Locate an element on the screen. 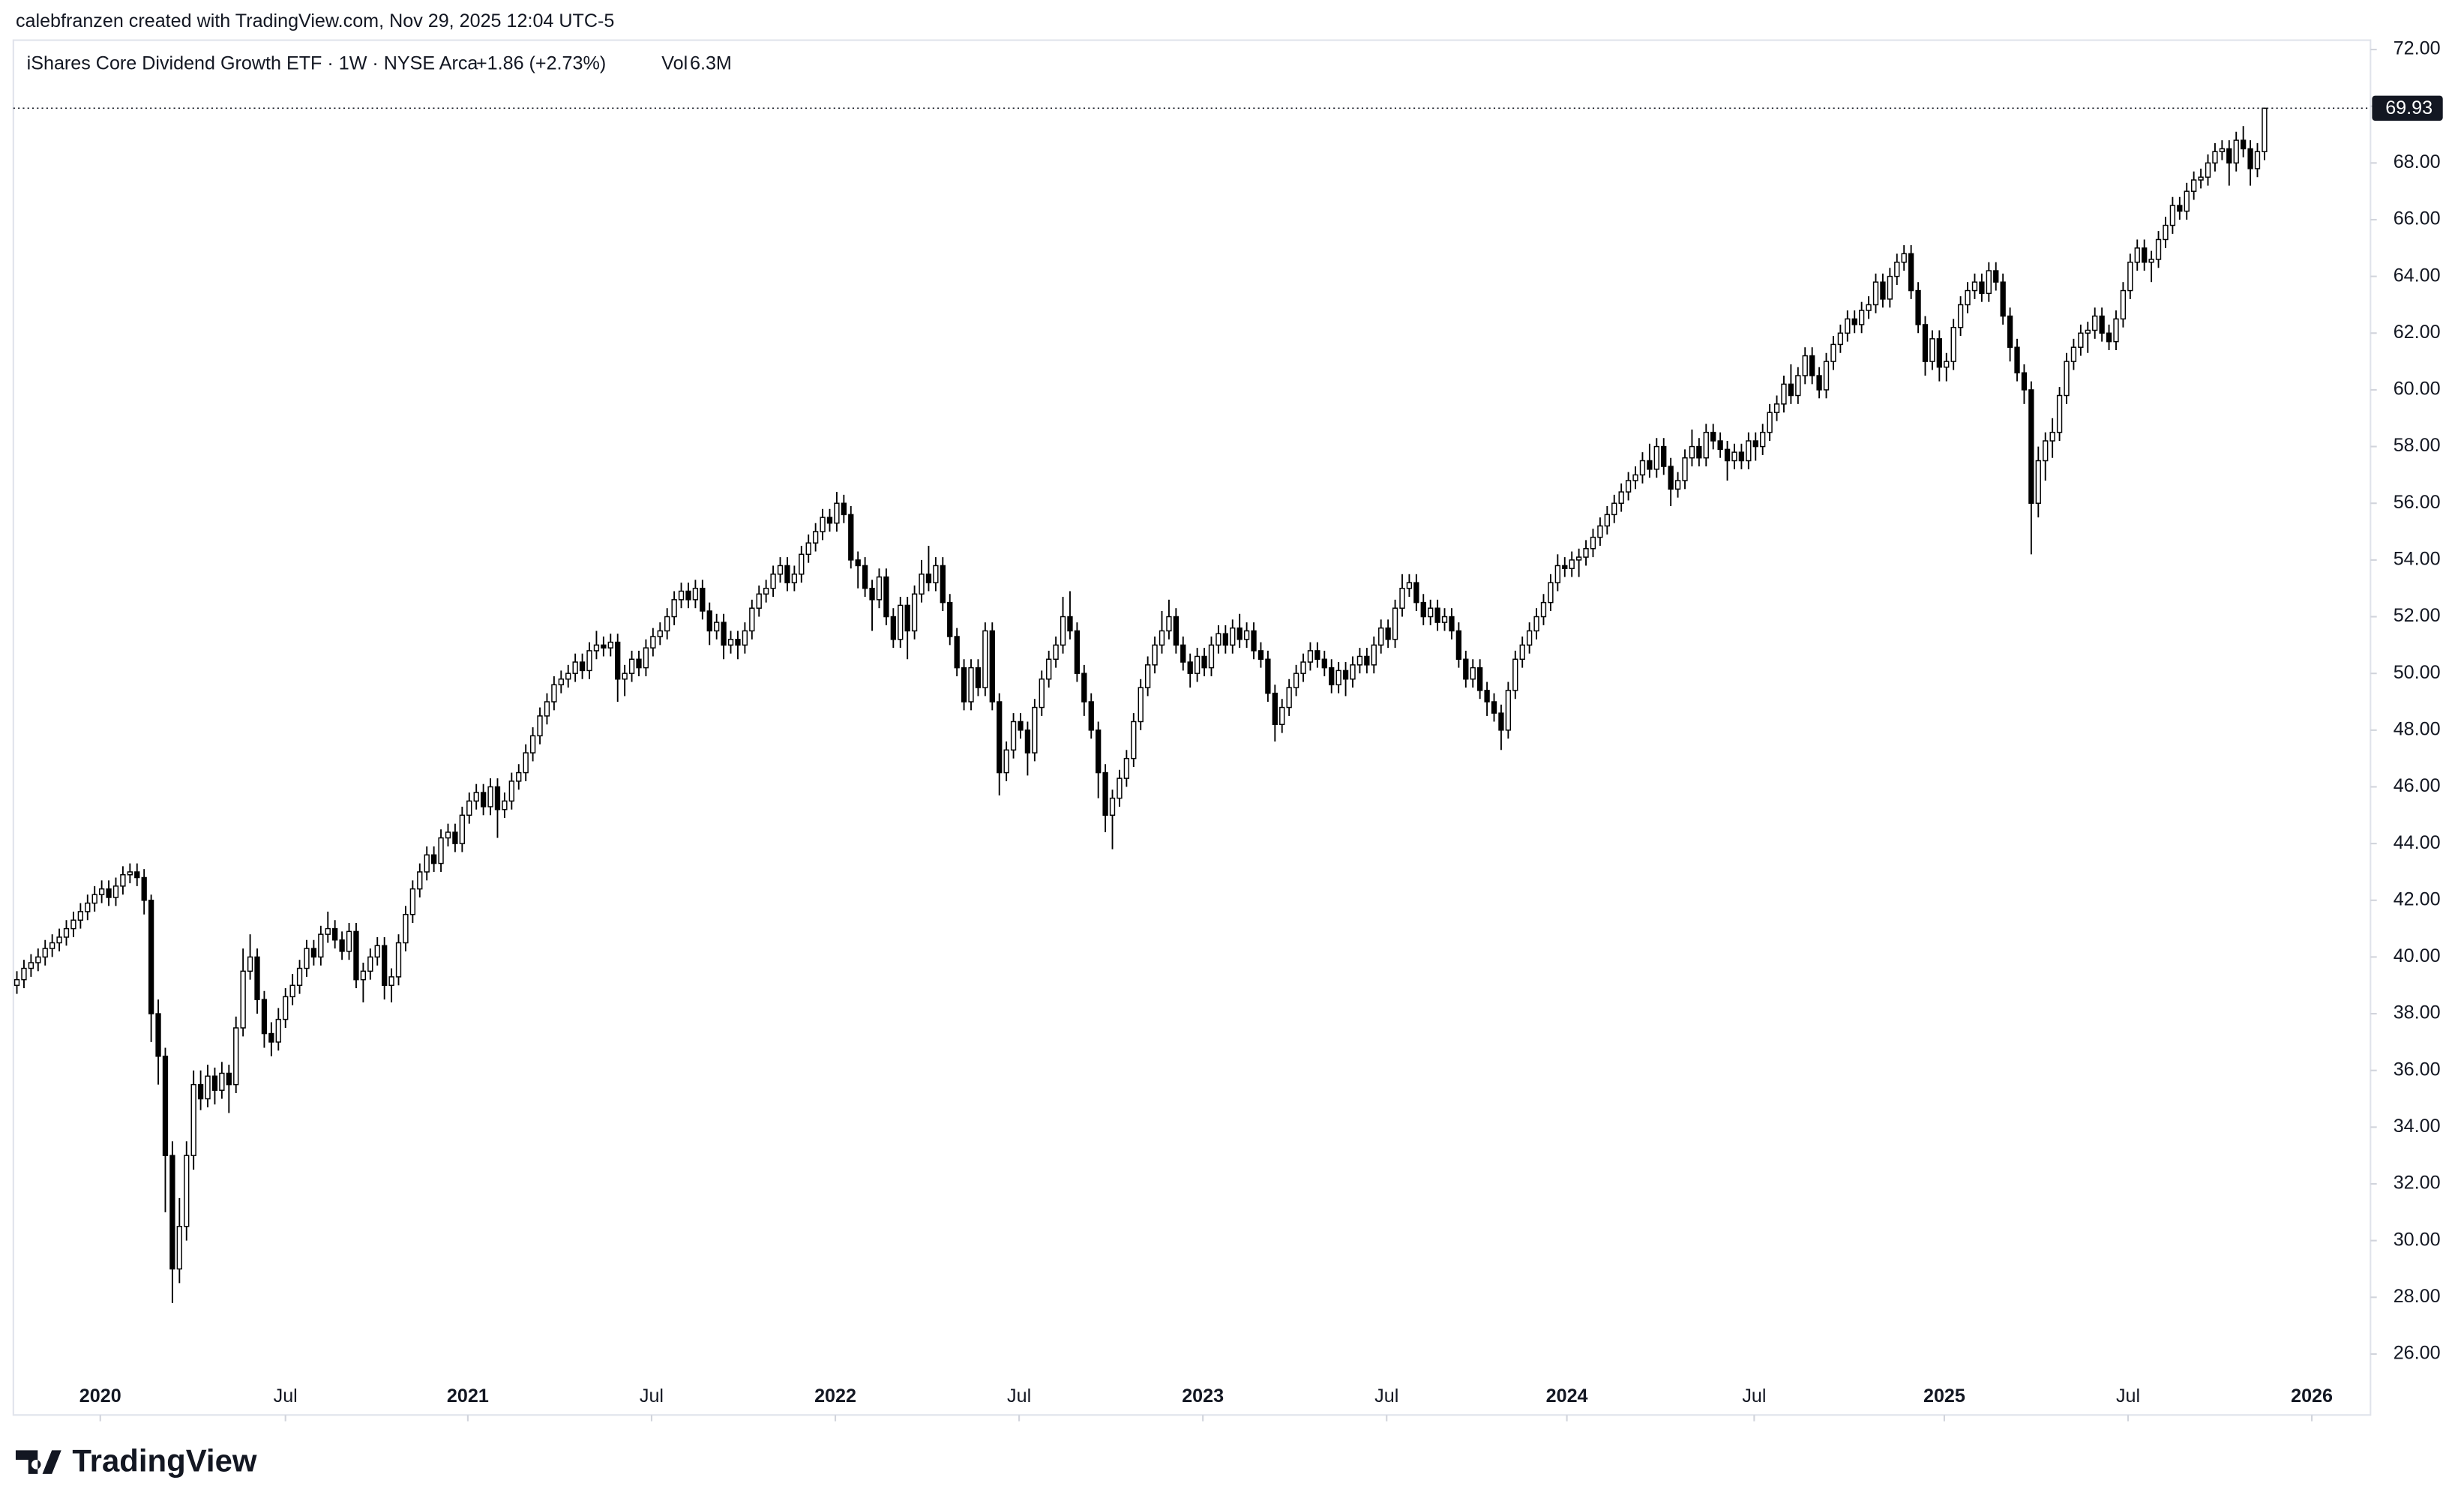  x-tick-label: Jul is located at coordinates (2128, 1396).